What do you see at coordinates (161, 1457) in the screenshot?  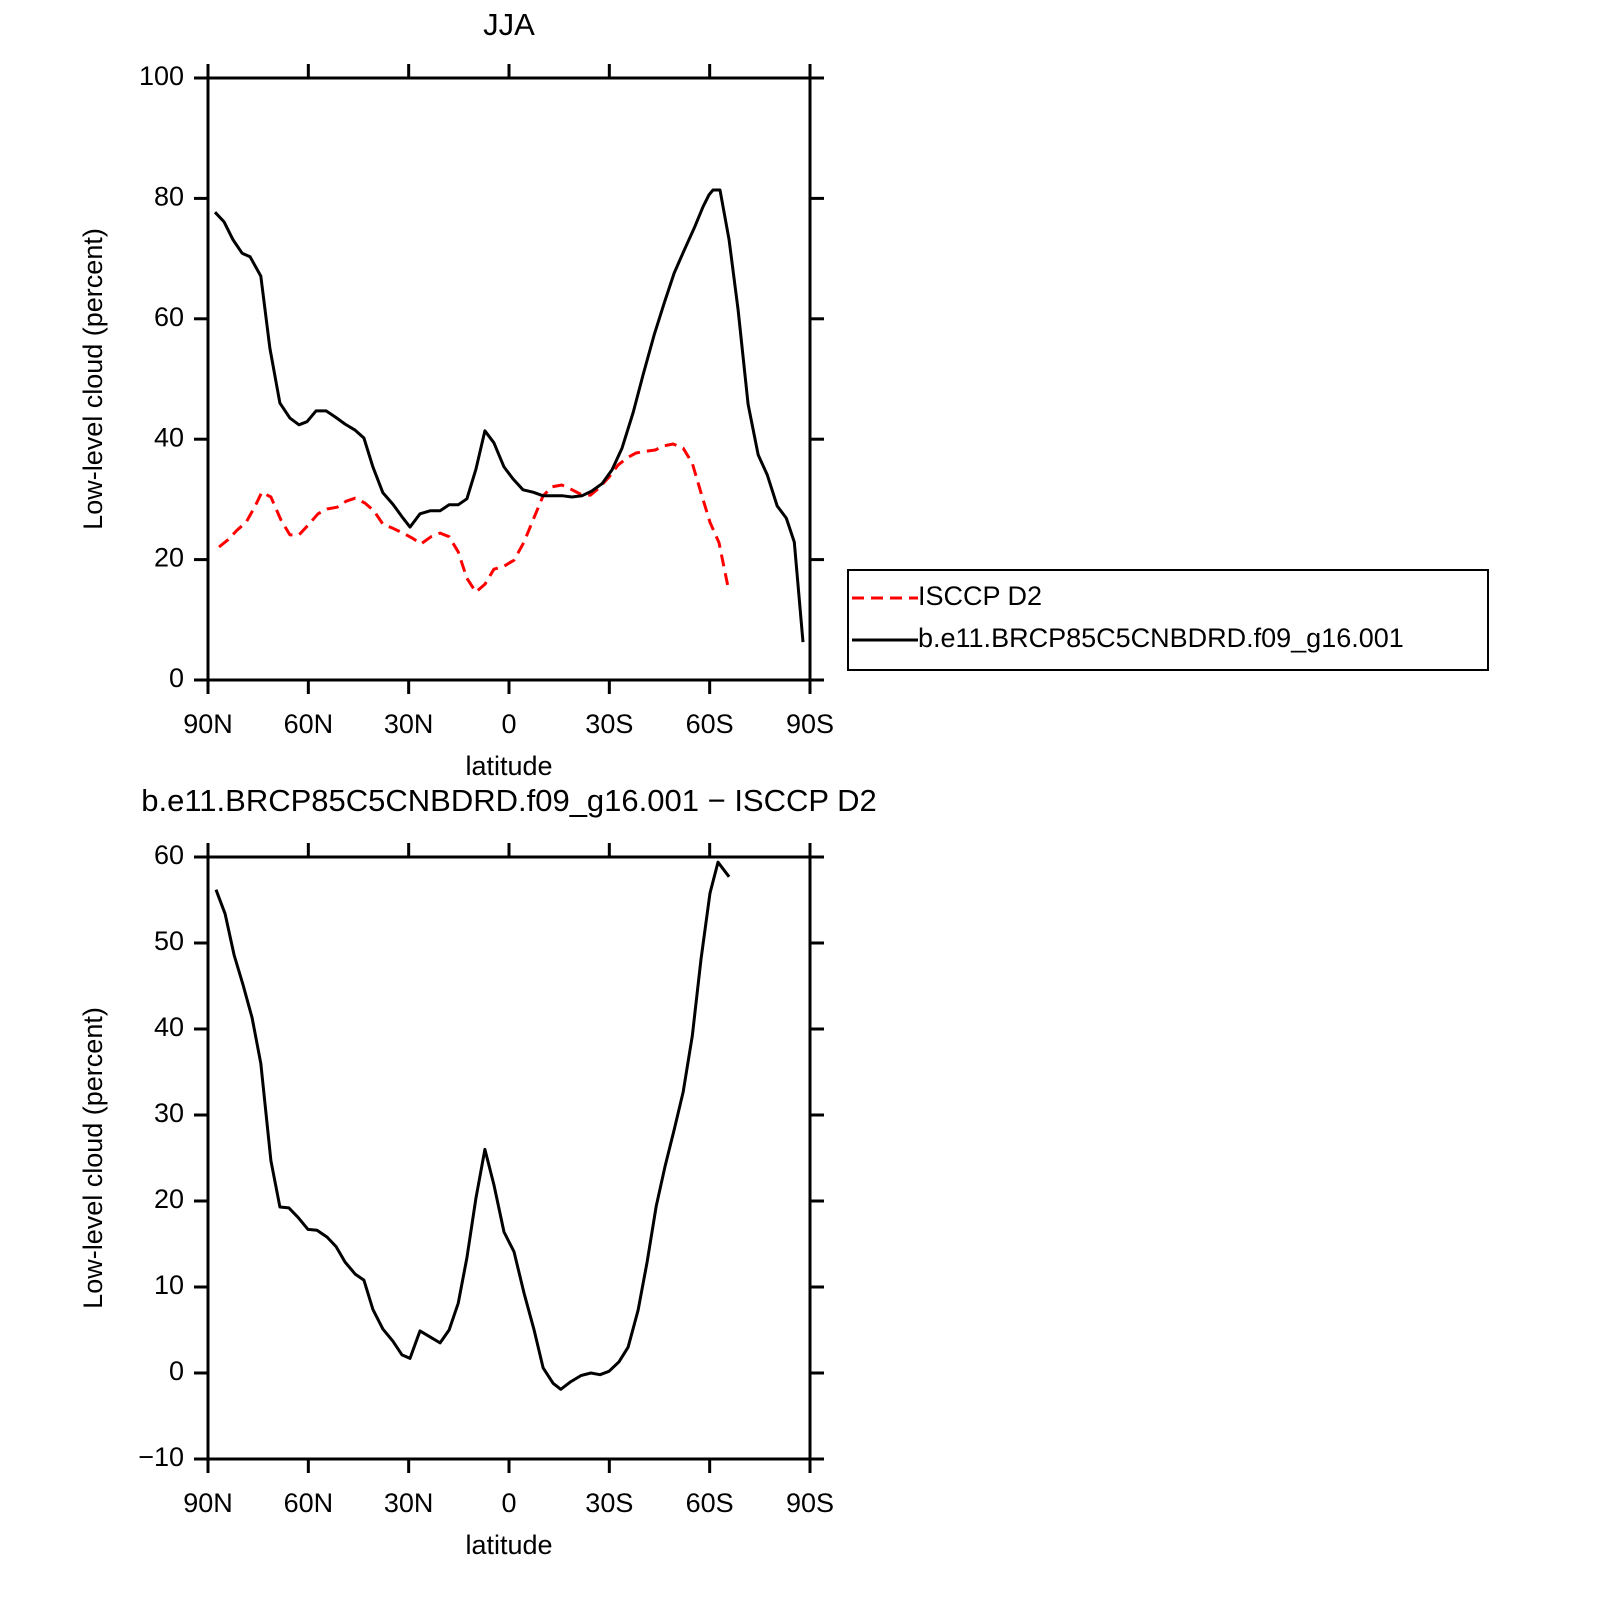 I see `y-tick-label: −10` at bounding box center [161, 1457].